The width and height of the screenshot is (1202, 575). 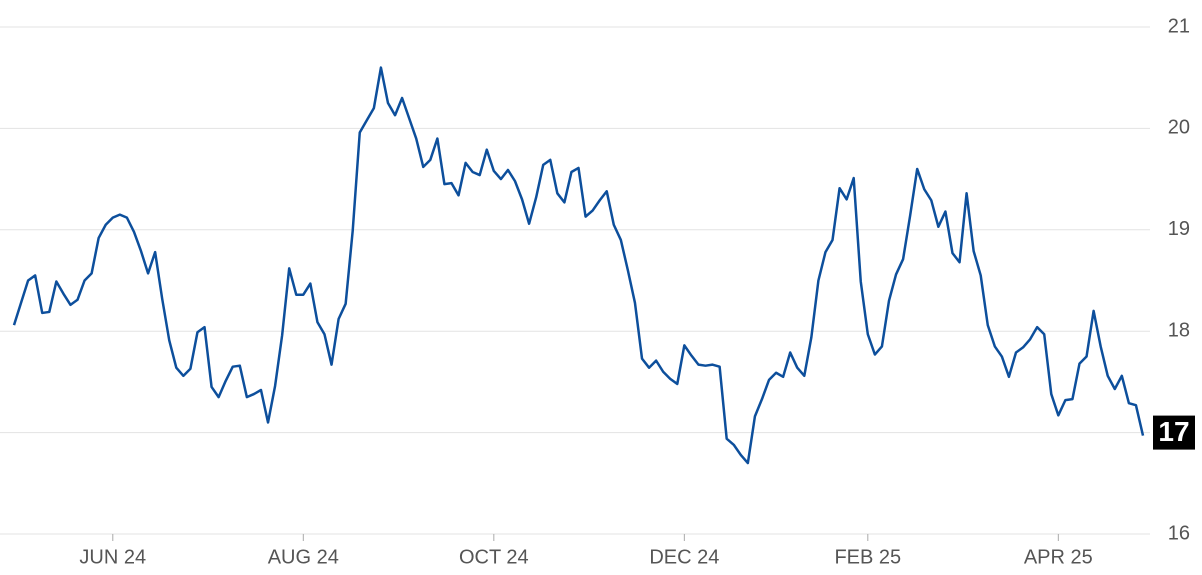 What do you see at coordinates (1179, 330) in the screenshot?
I see `y-tick-label: 18` at bounding box center [1179, 330].